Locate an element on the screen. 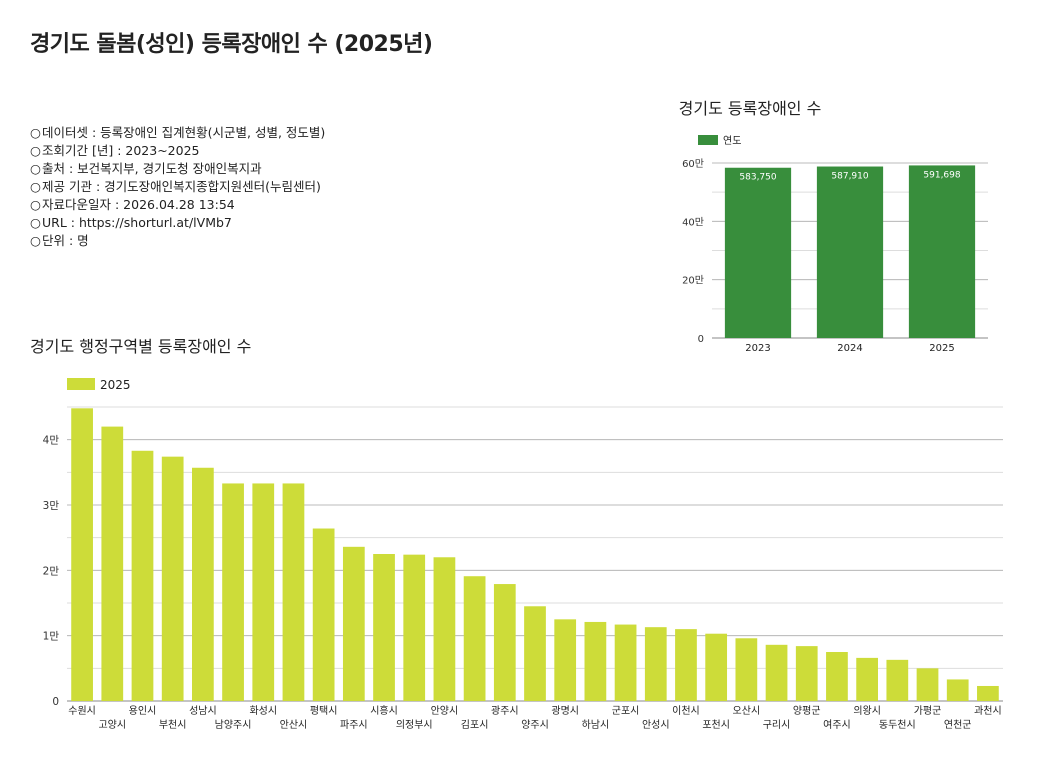  x-tick-label: 이천시 is located at coordinates (686, 711).